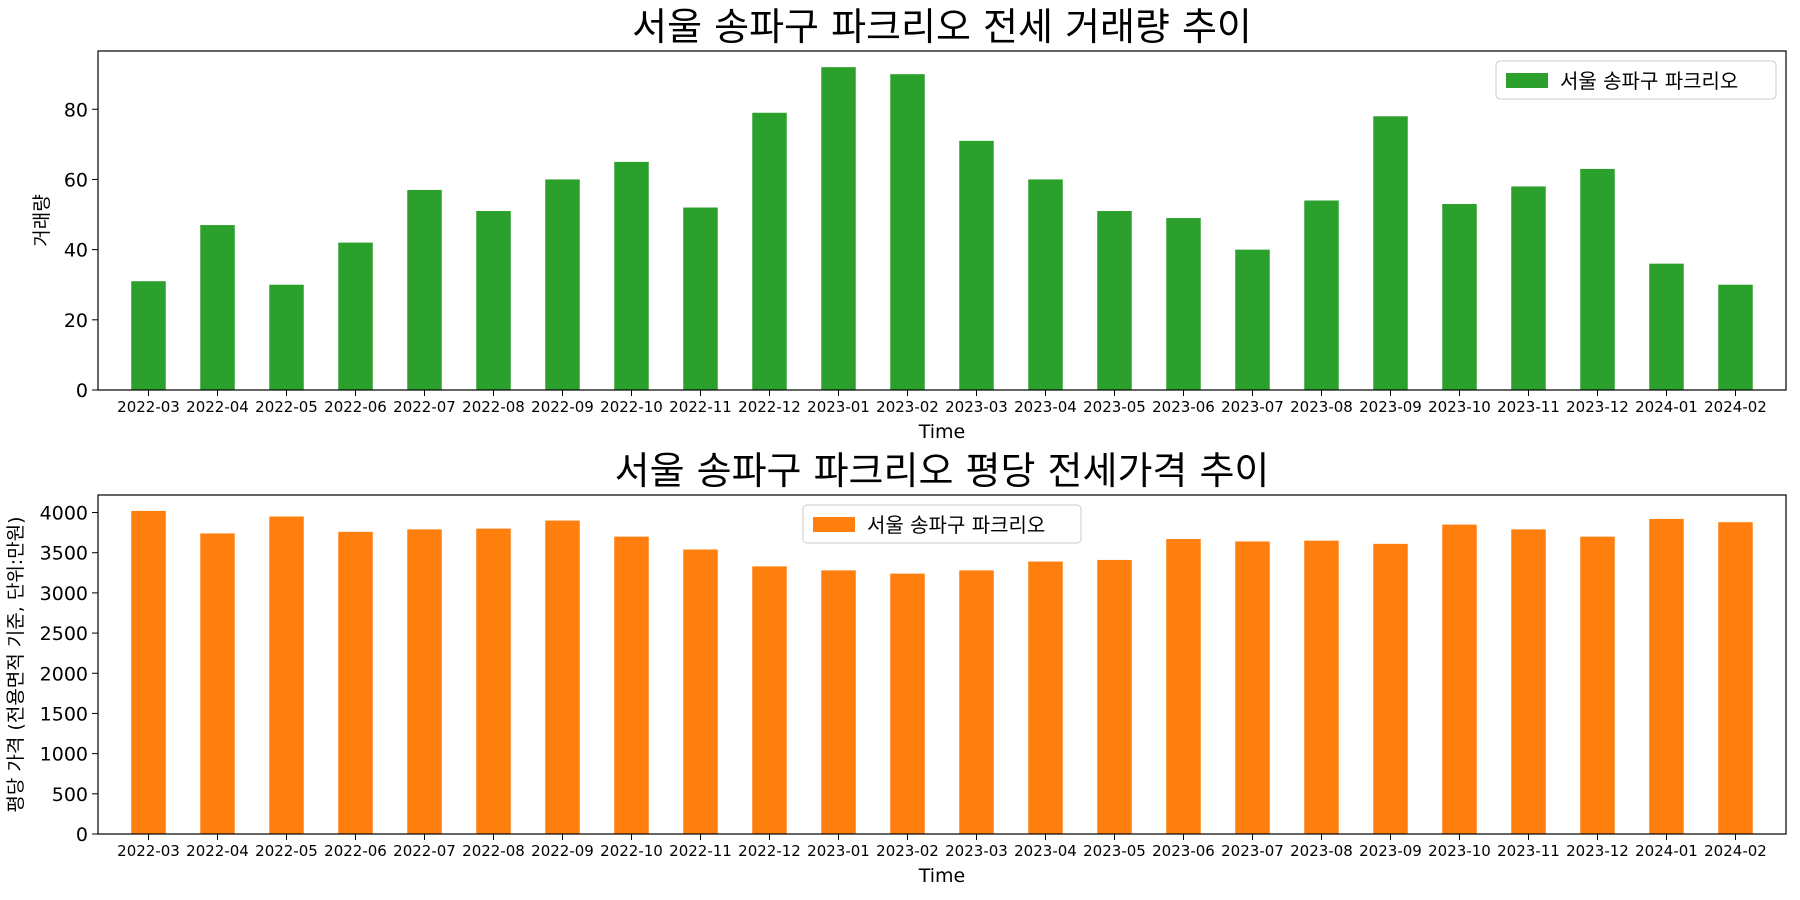 This screenshot has width=1800, height=900. What do you see at coordinates (1183, 407) in the screenshot?
I see `x-tick-label: 2023-06` at bounding box center [1183, 407].